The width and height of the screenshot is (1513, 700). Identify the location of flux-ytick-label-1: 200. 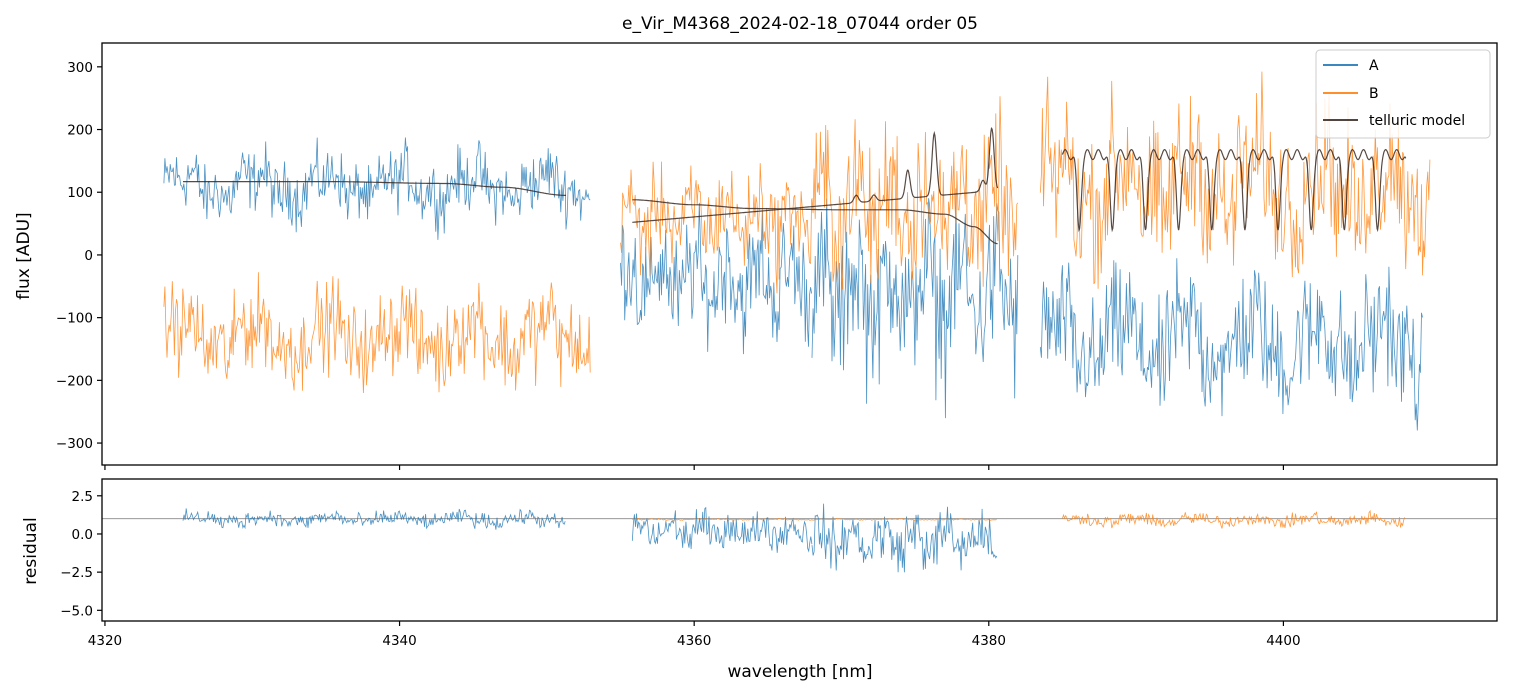
(80, 131).